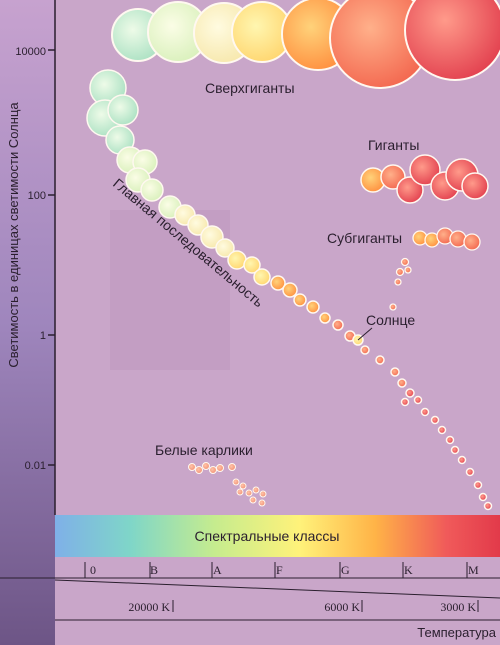 The width and height of the screenshot is (500, 645). I want to click on spectral-class-a: A, so click(217, 570).